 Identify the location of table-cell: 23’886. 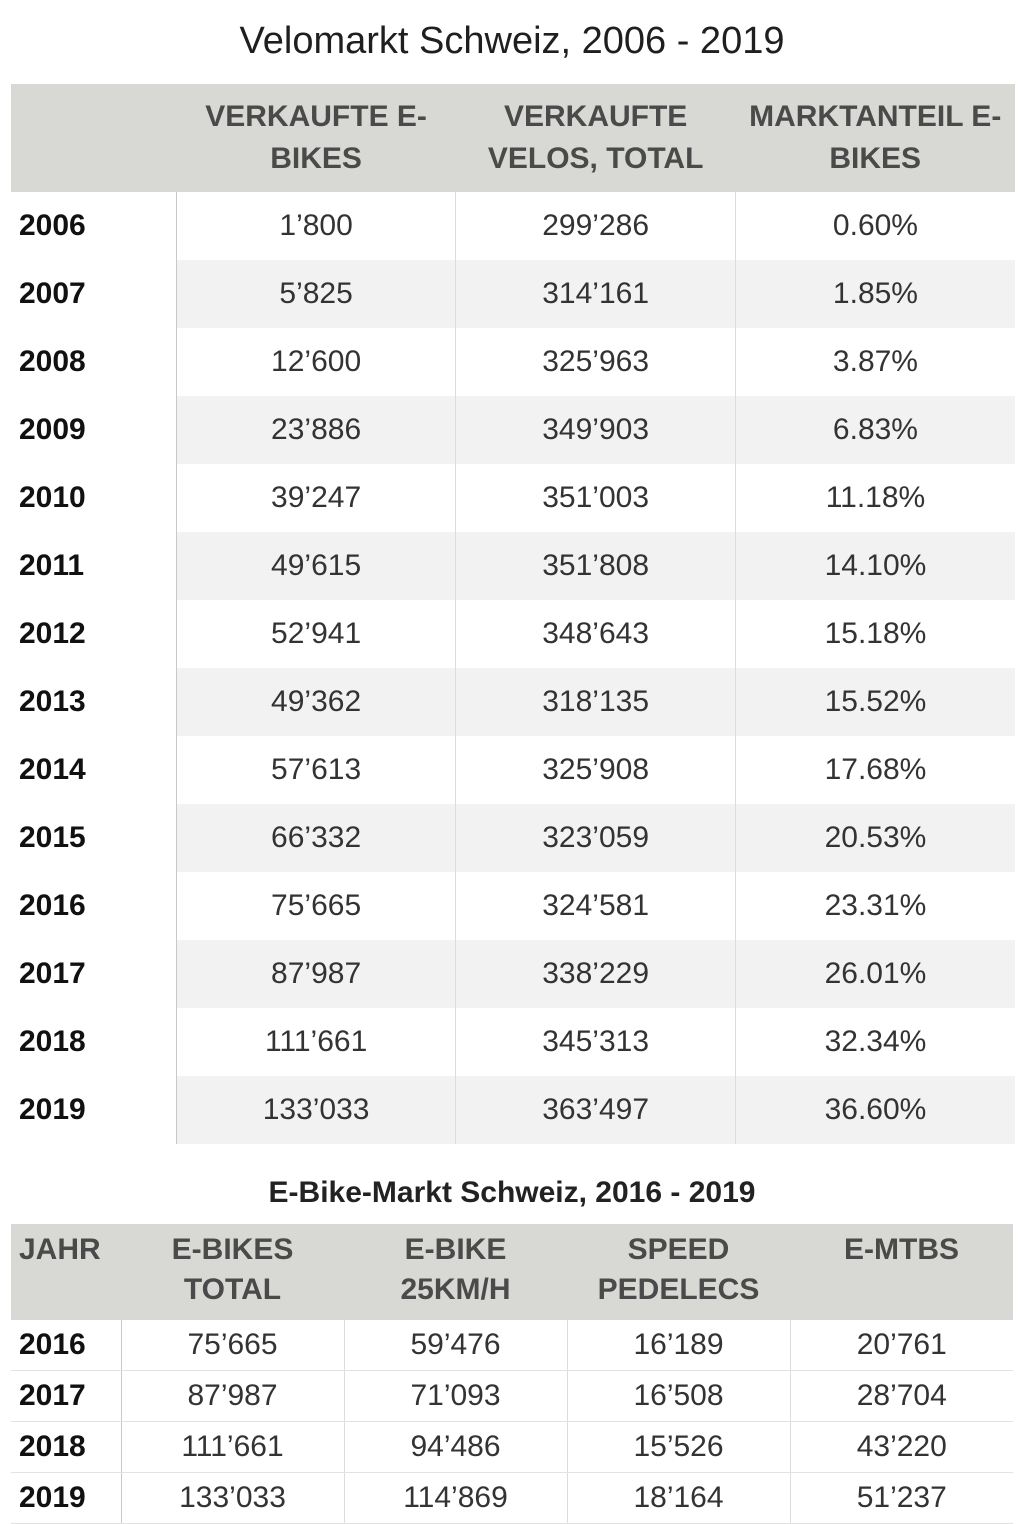
(315, 430).